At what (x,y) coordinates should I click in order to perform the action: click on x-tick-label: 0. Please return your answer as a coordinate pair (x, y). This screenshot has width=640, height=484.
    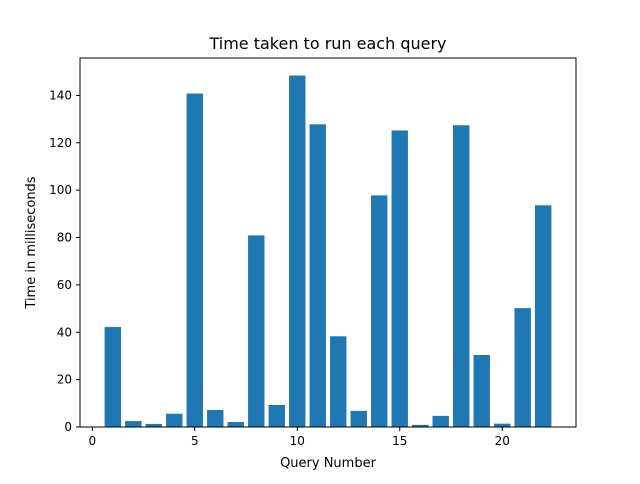
    Looking at the image, I should click on (92, 441).